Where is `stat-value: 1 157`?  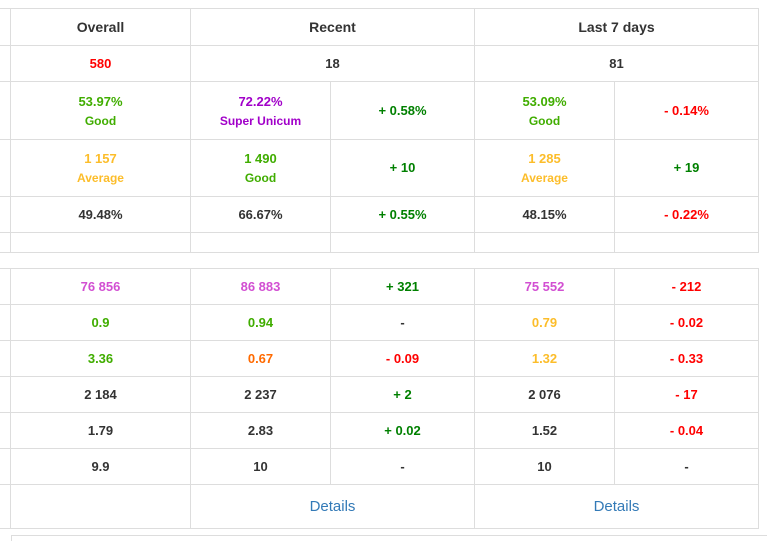
stat-value: 1 157 is located at coordinates (100, 158).